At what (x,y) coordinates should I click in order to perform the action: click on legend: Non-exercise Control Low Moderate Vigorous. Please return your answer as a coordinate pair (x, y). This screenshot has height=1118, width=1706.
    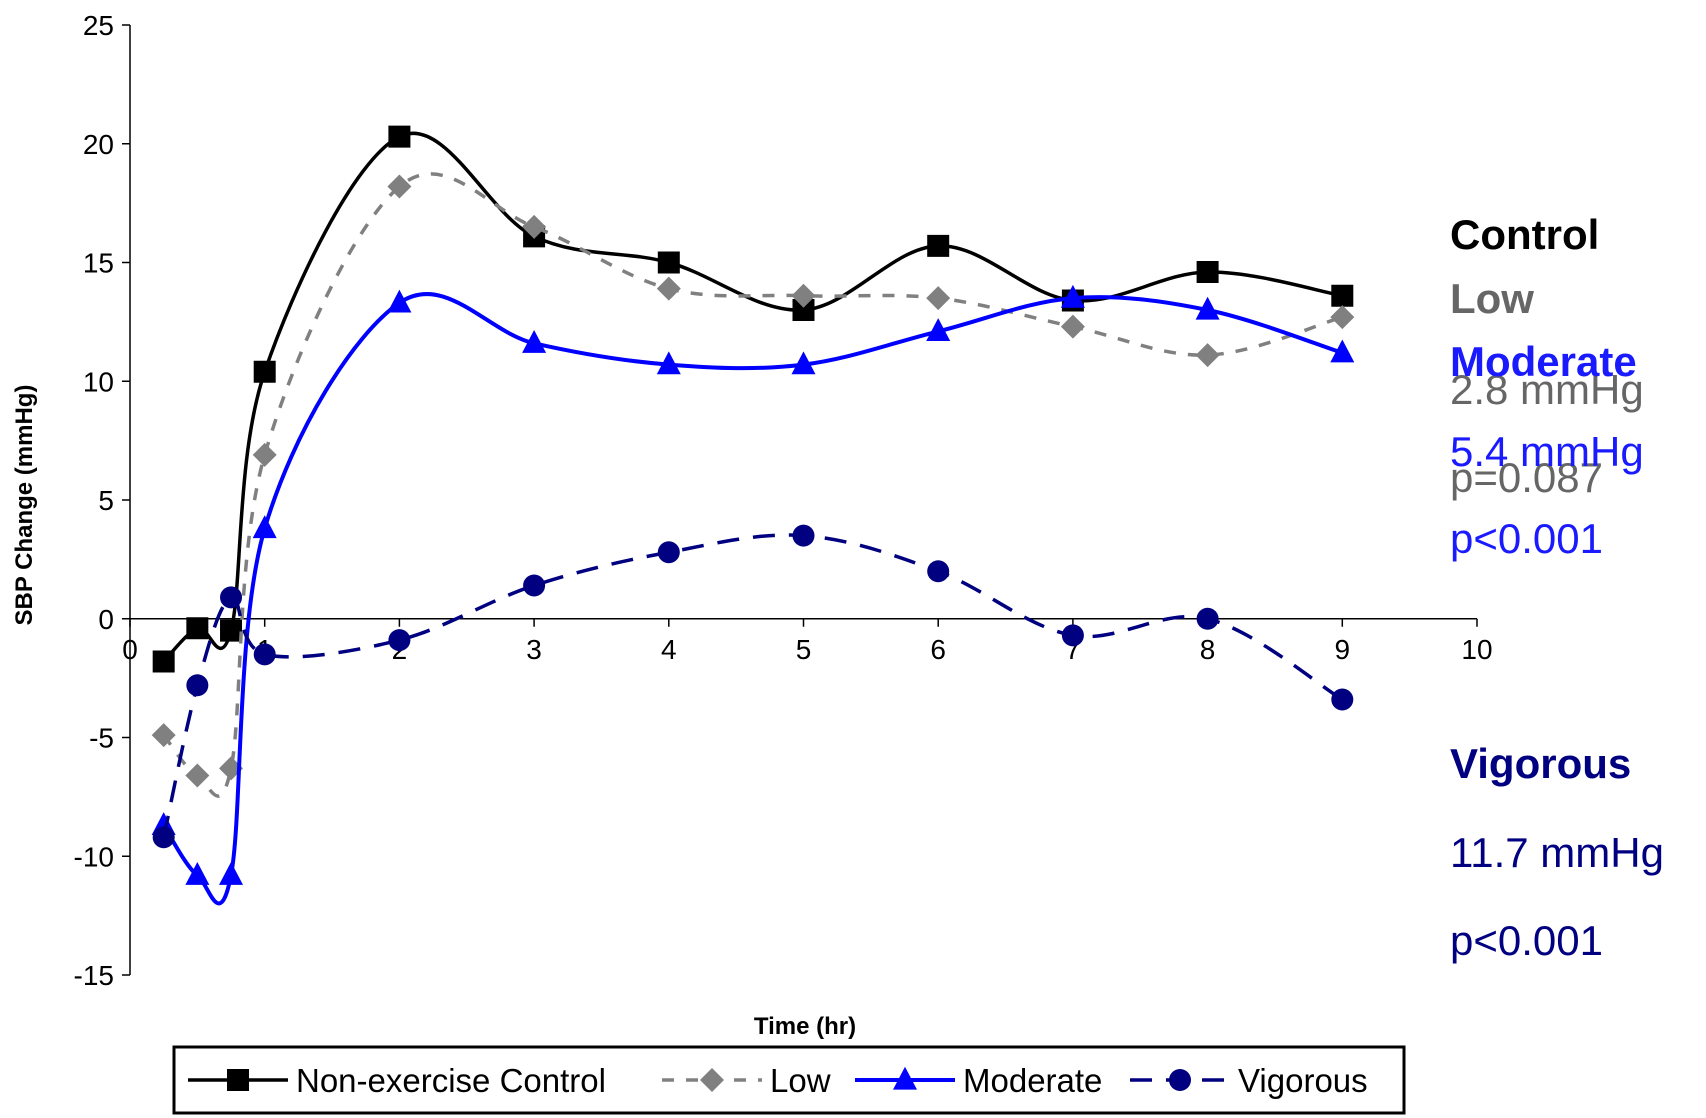
    Looking at the image, I should click on (789, 1080).